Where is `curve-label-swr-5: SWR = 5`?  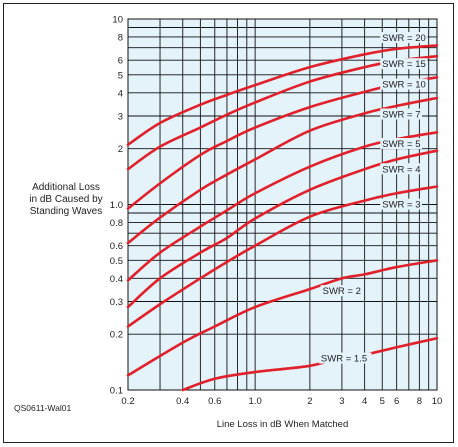 curve-label-swr-5: SWR = 5 is located at coordinates (401, 144).